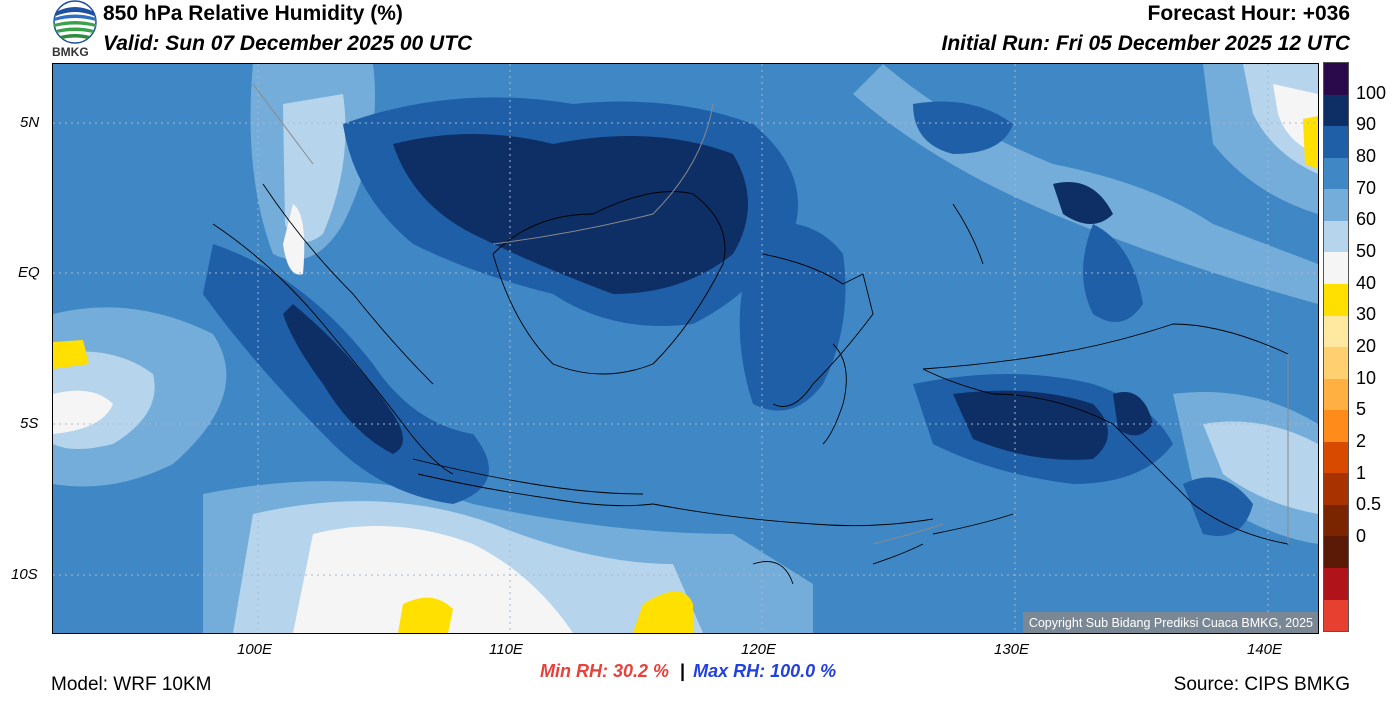 This screenshot has width=1400, height=709. I want to click on colorbar, so click(1336, 347).